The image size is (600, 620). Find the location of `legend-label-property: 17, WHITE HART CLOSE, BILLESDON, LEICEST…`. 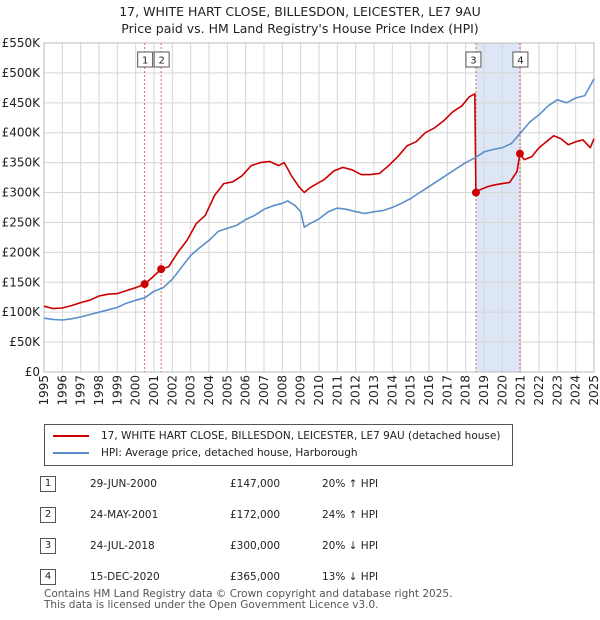

legend-label-property: 17, WHITE HART CLOSE, BILLESDON, LEICEST… is located at coordinates (301, 436).